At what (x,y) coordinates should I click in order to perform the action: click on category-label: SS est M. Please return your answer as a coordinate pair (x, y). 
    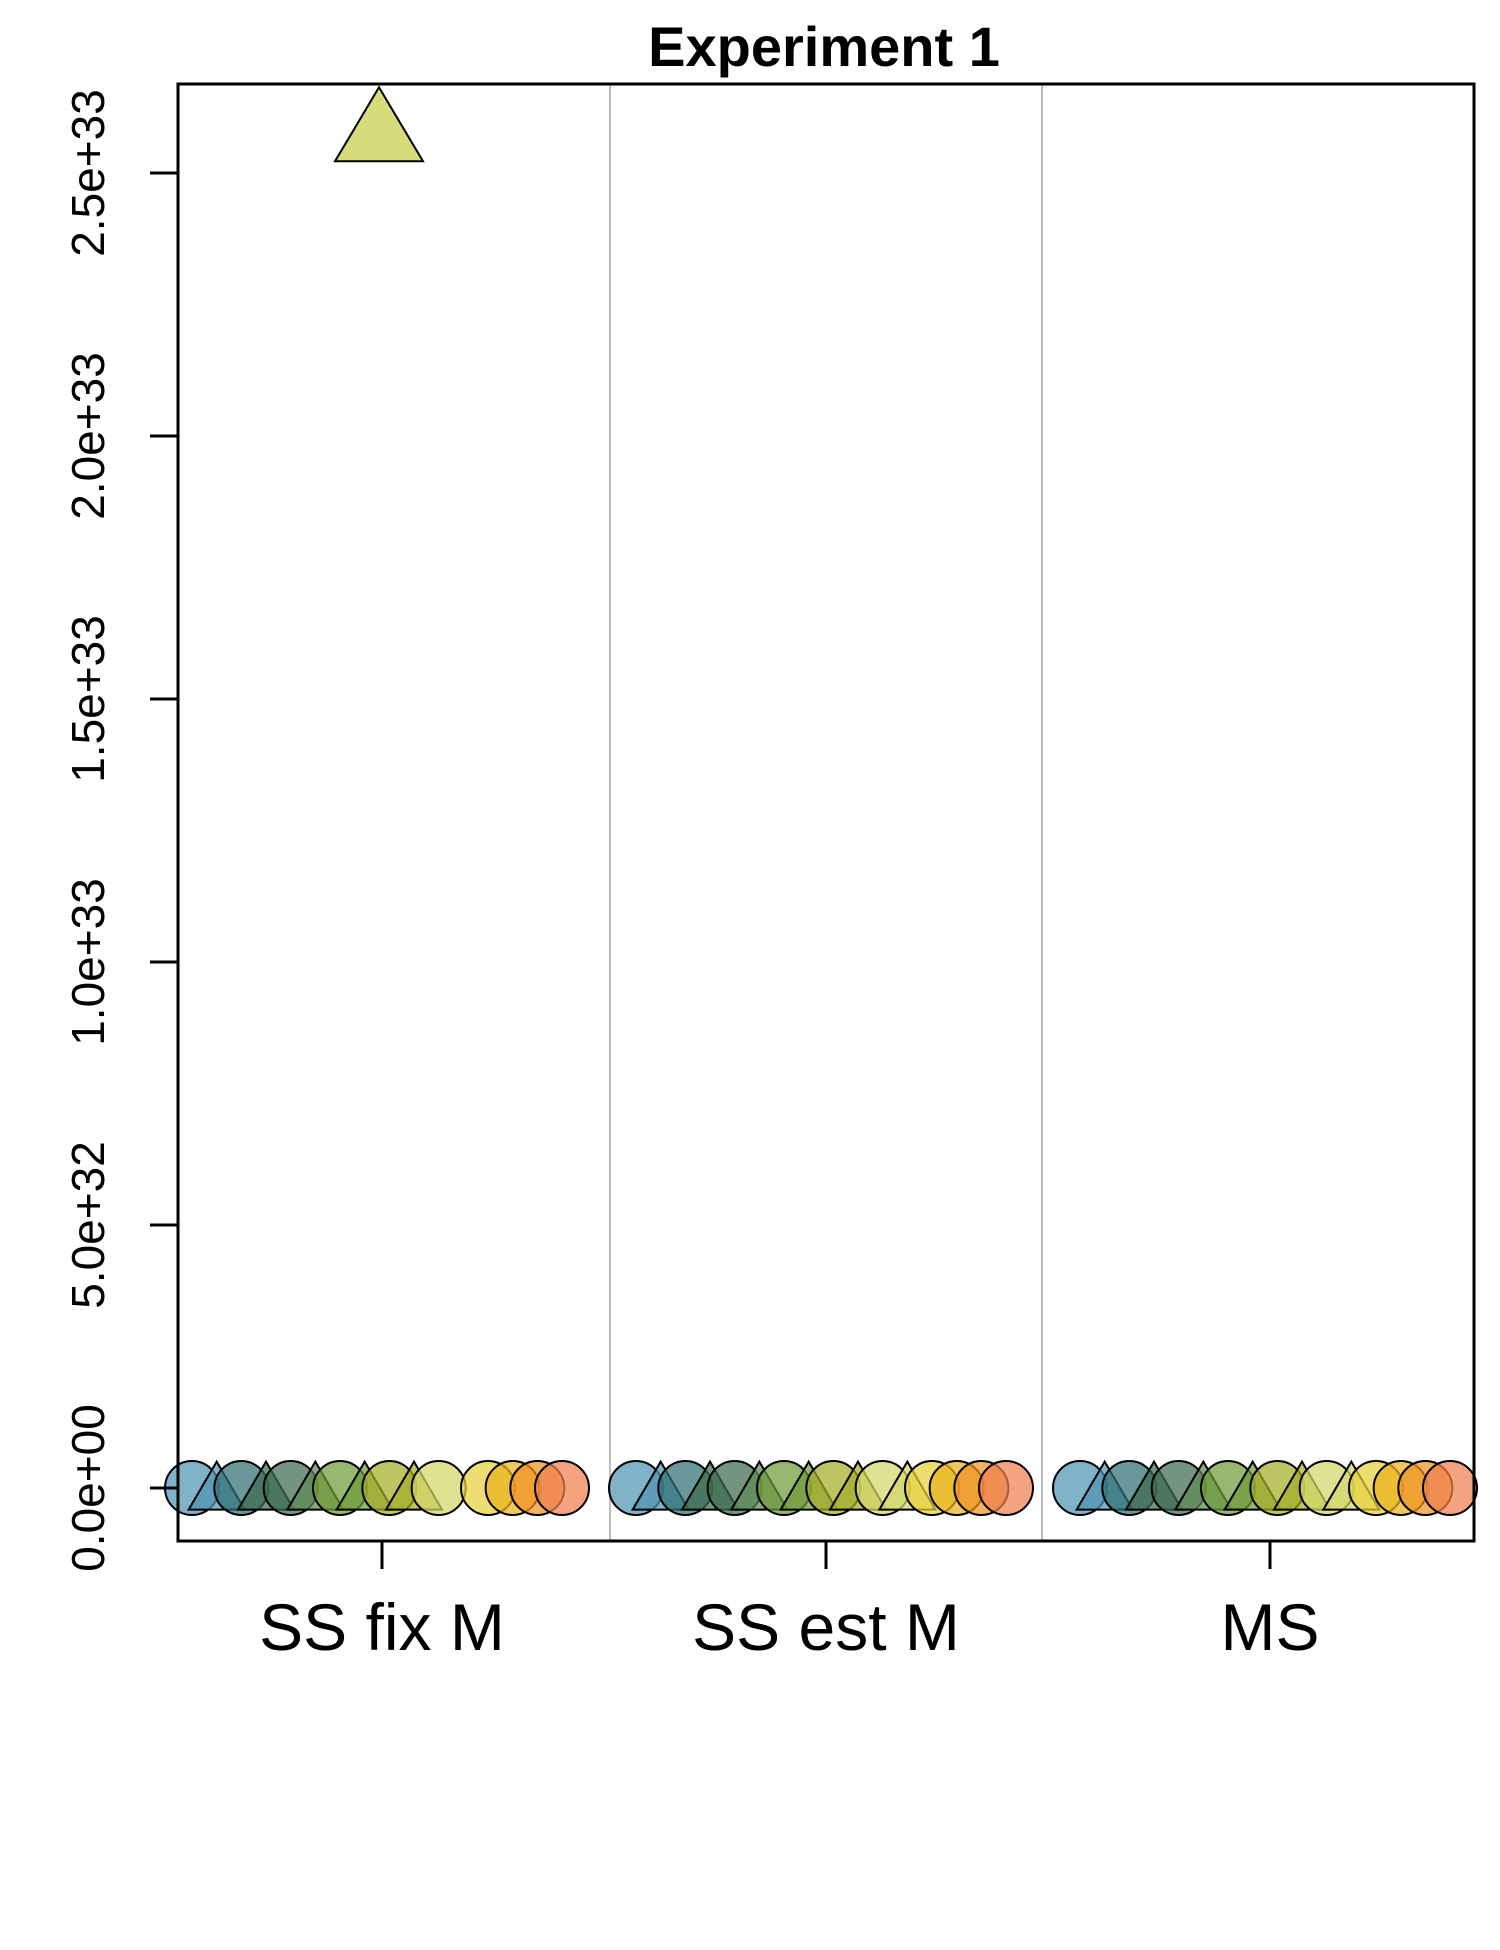
    Looking at the image, I should click on (826, 1627).